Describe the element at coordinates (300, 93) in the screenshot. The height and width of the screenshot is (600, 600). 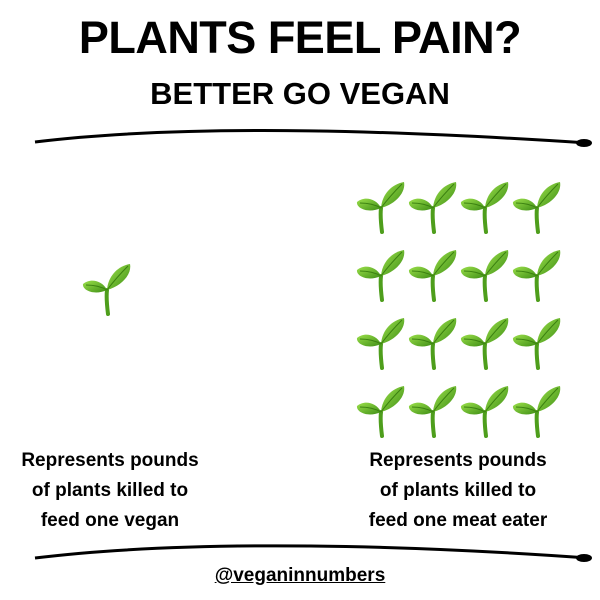
I see `subheadline: BETTER GO VEGAN` at that location.